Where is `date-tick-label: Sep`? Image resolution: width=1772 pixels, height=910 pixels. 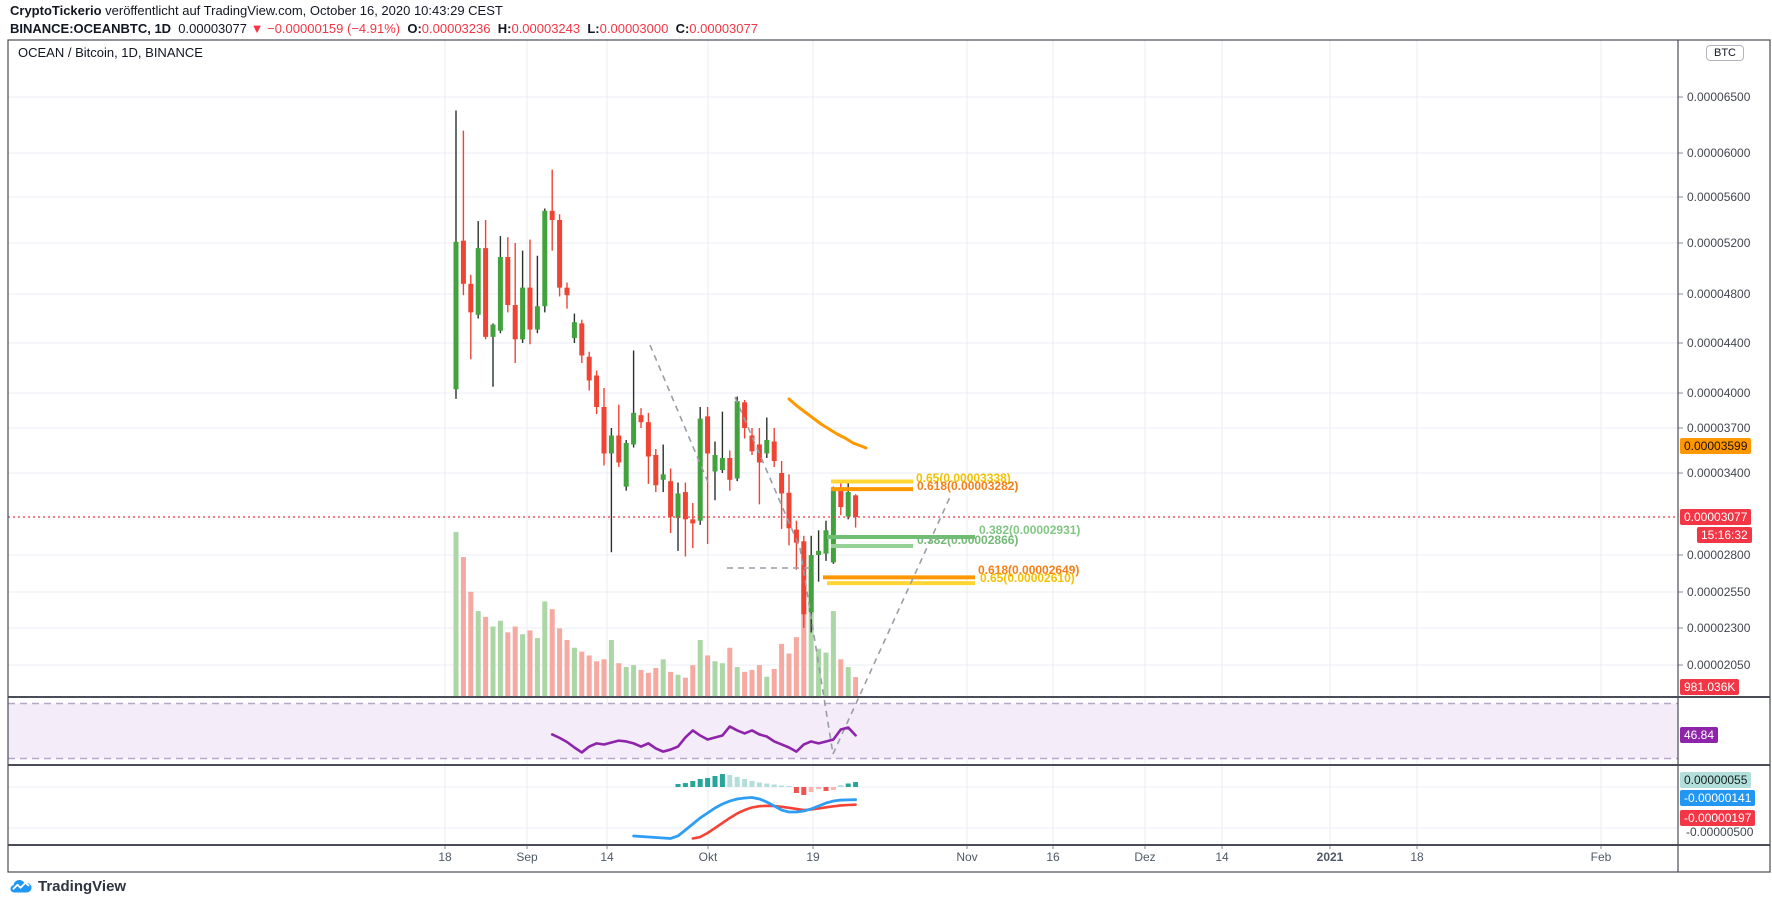 date-tick-label: Sep is located at coordinates (527, 857).